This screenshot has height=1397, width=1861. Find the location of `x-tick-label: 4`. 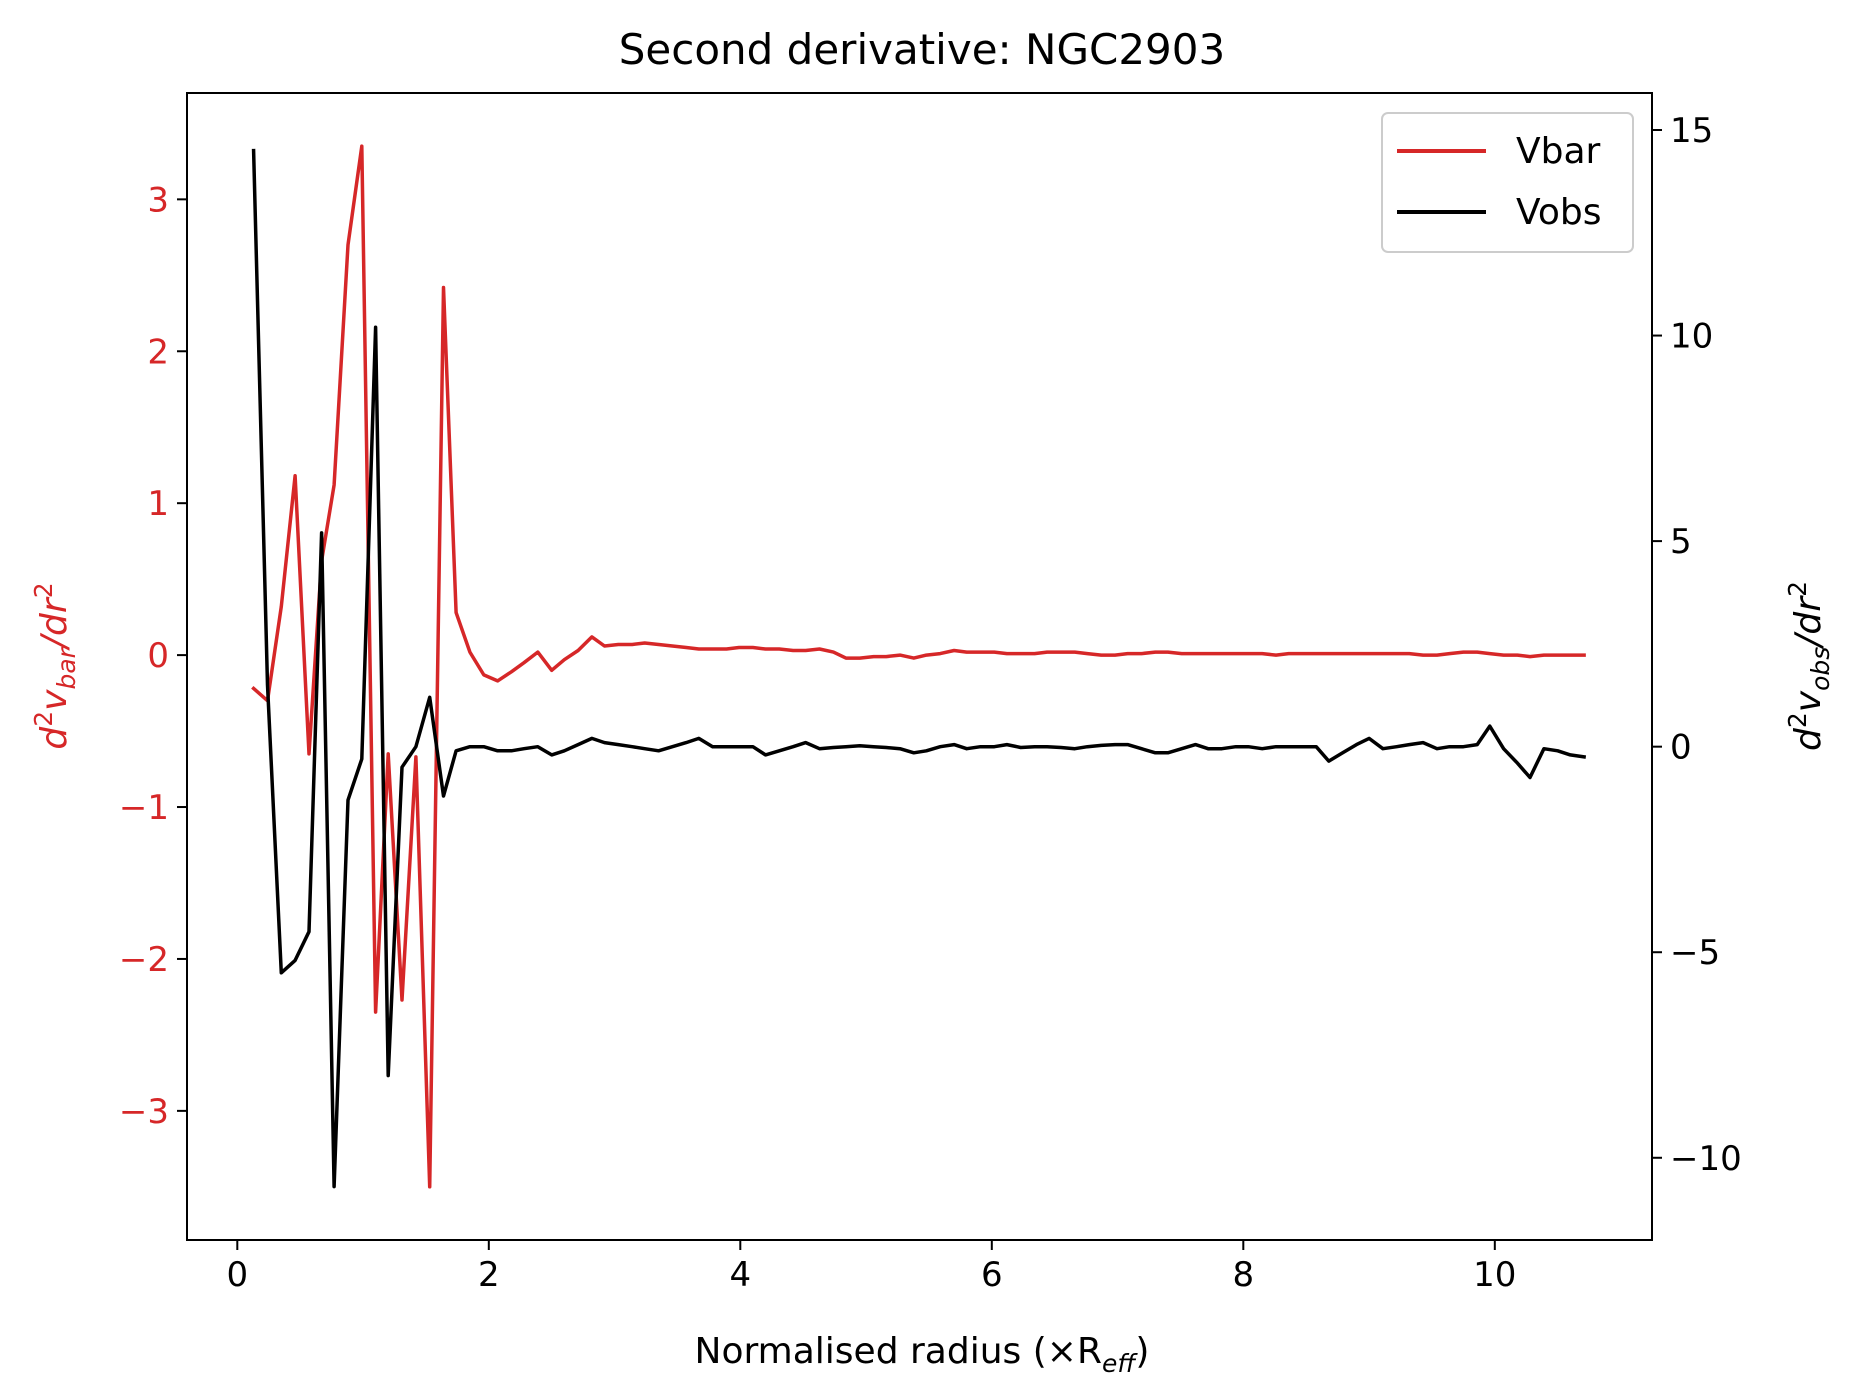

x-tick-label: 4 is located at coordinates (740, 1275).